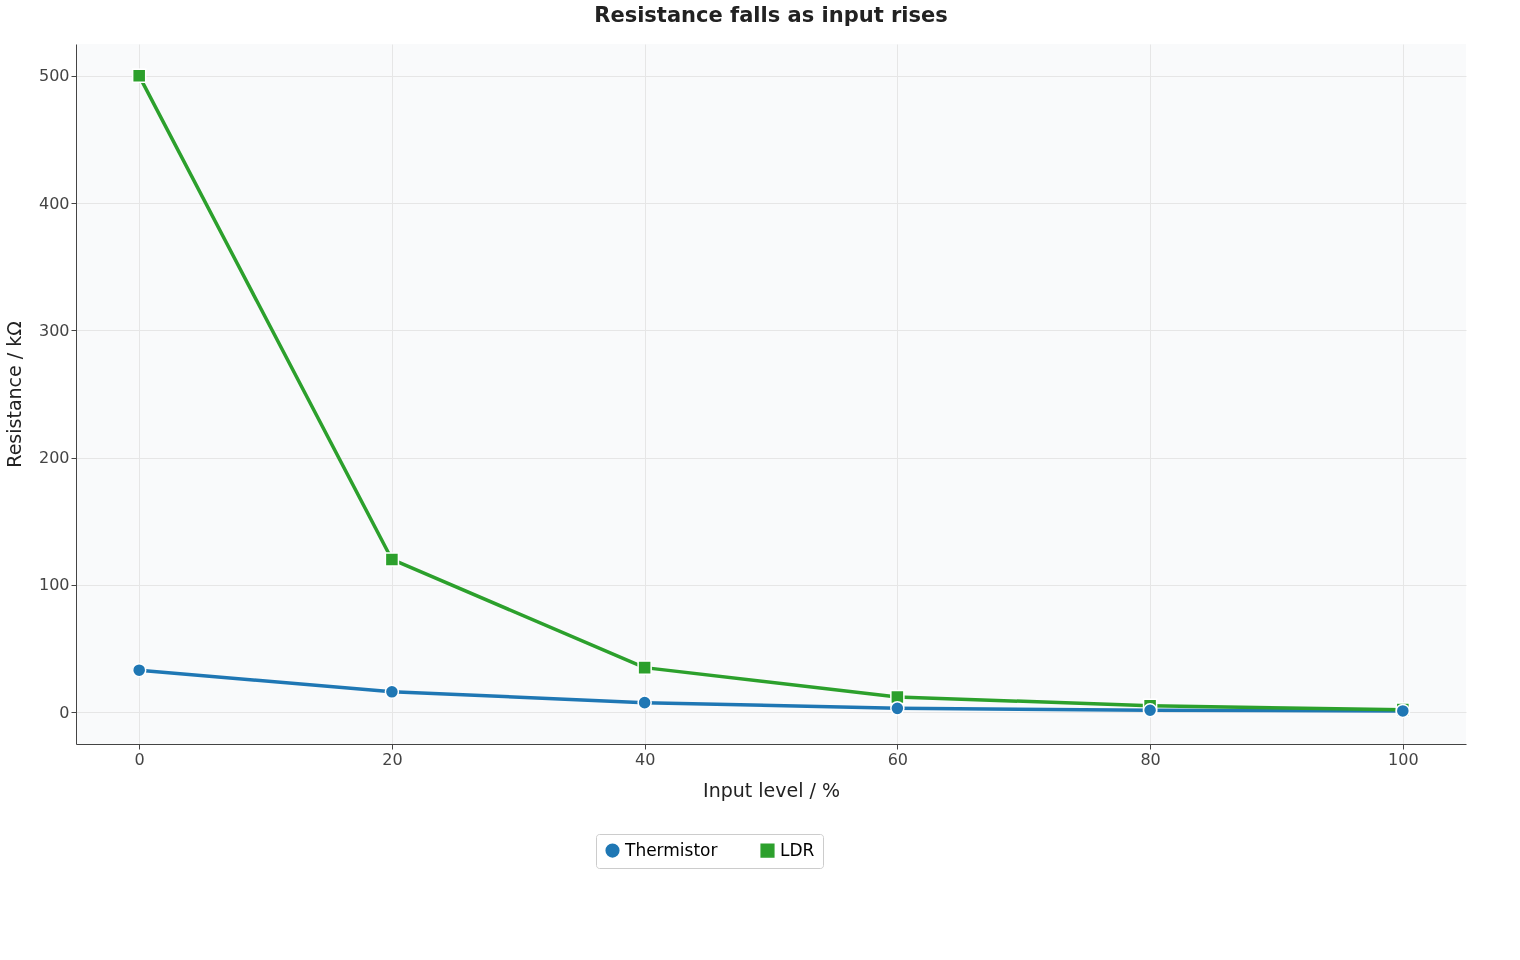 This screenshot has width=1520, height=960. I want to click on x-axis-title: Input level / %, so click(771, 789).